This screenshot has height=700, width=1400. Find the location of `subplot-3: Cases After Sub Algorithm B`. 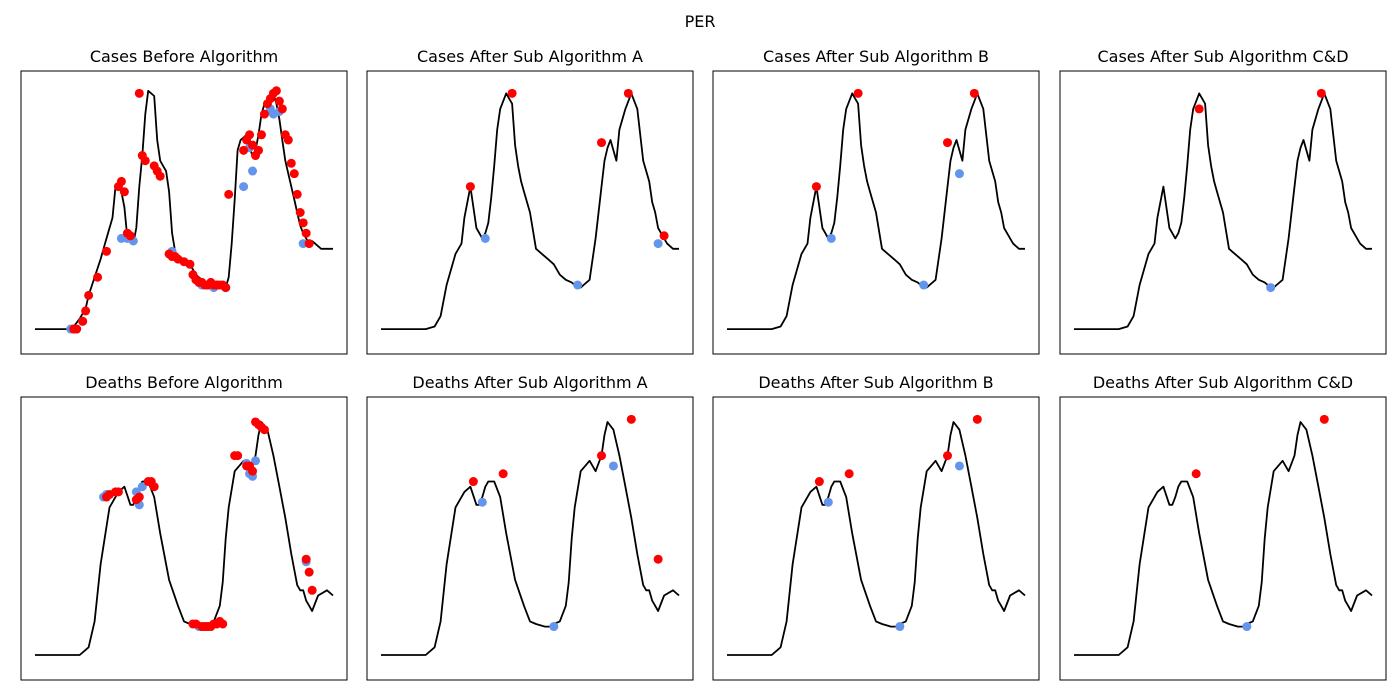

subplot-3: Cases After Sub Algorithm B is located at coordinates (876, 201).